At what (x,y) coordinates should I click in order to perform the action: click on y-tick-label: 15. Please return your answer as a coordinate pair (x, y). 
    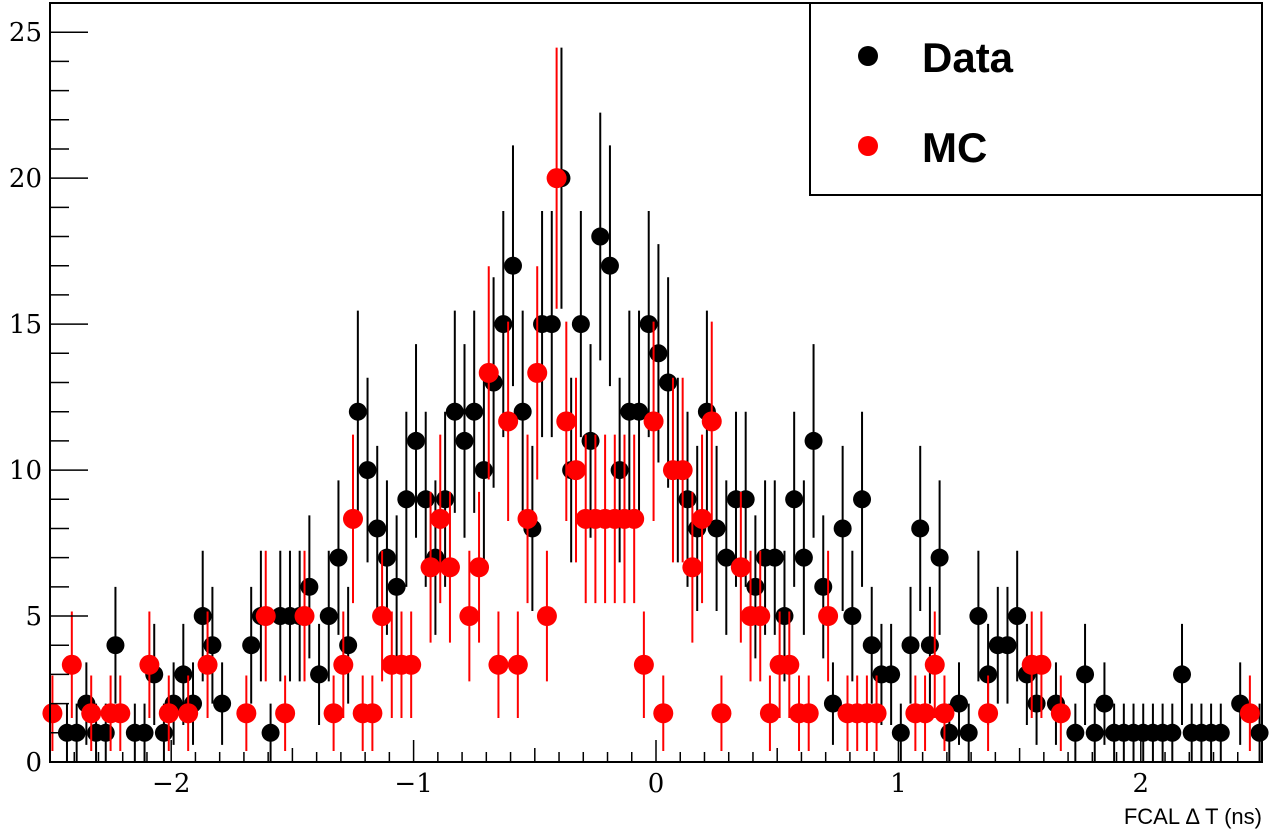
    Looking at the image, I should click on (25, 325).